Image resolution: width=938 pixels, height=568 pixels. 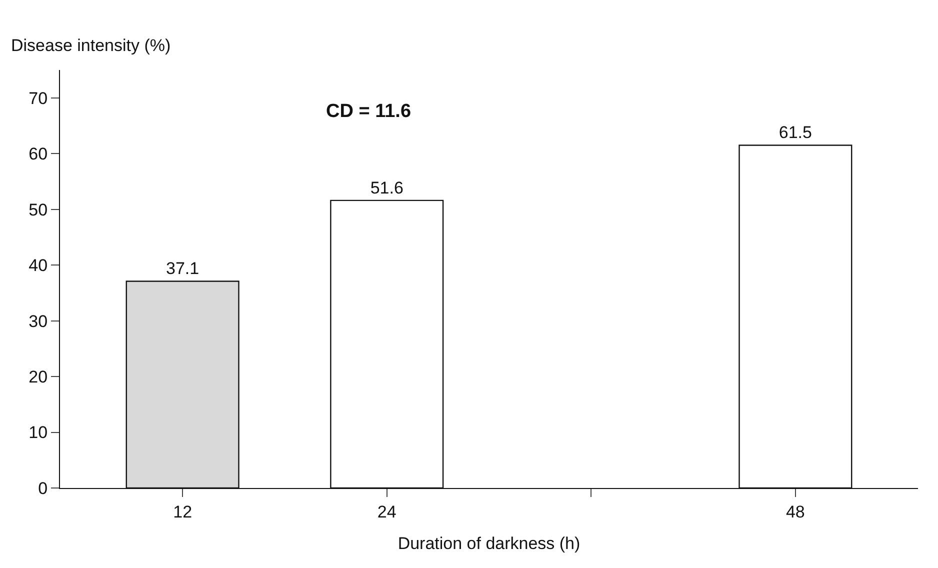 What do you see at coordinates (183, 268) in the screenshot?
I see `data-label: 37.1` at bounding box center [183, 268].